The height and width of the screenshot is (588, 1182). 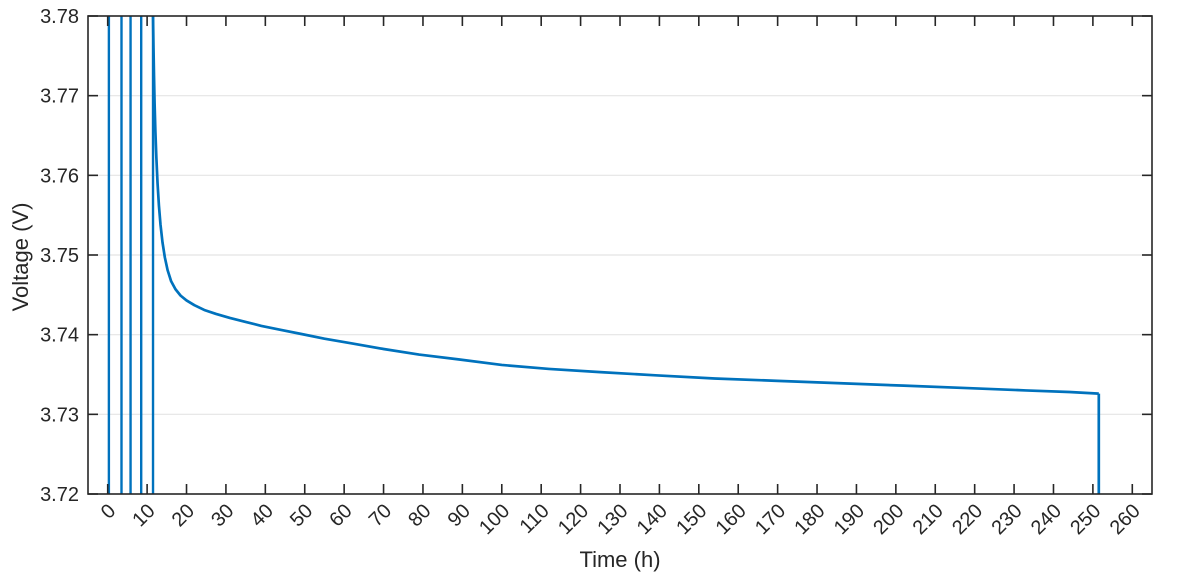 I want to click on x-tick-label: 60, so click(x=340, y=515).